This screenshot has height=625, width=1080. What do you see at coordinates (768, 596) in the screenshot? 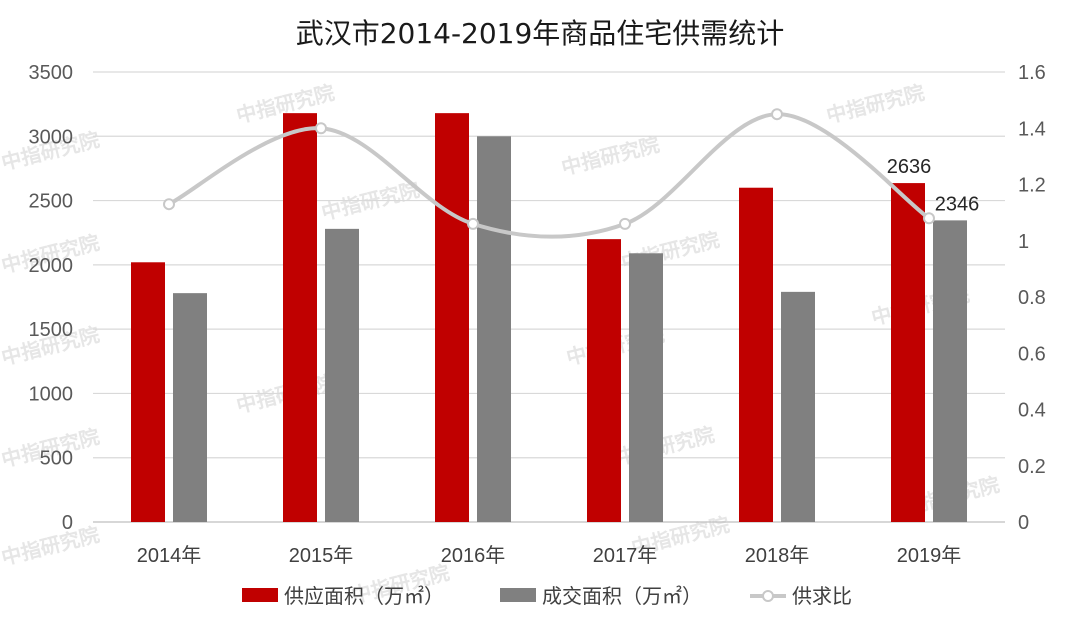
I see `legend-swatch-marker` at bounding box center [768, 596].